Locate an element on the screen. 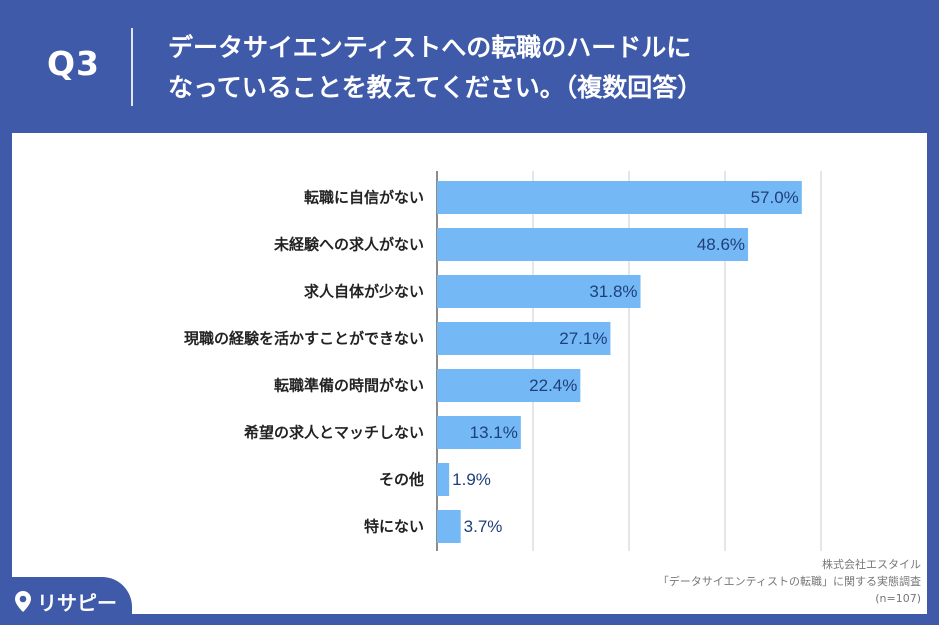  data-label: 13.1% is located at coordinates (494, 432).